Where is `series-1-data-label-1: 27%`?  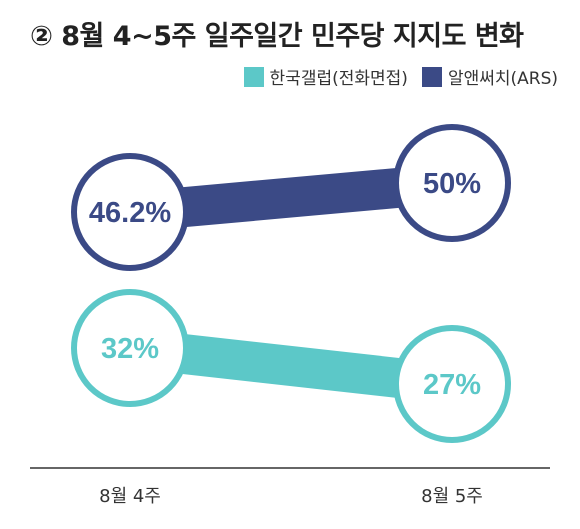
series-1-data-label-1: 27% is located at coordinates (452, 385).